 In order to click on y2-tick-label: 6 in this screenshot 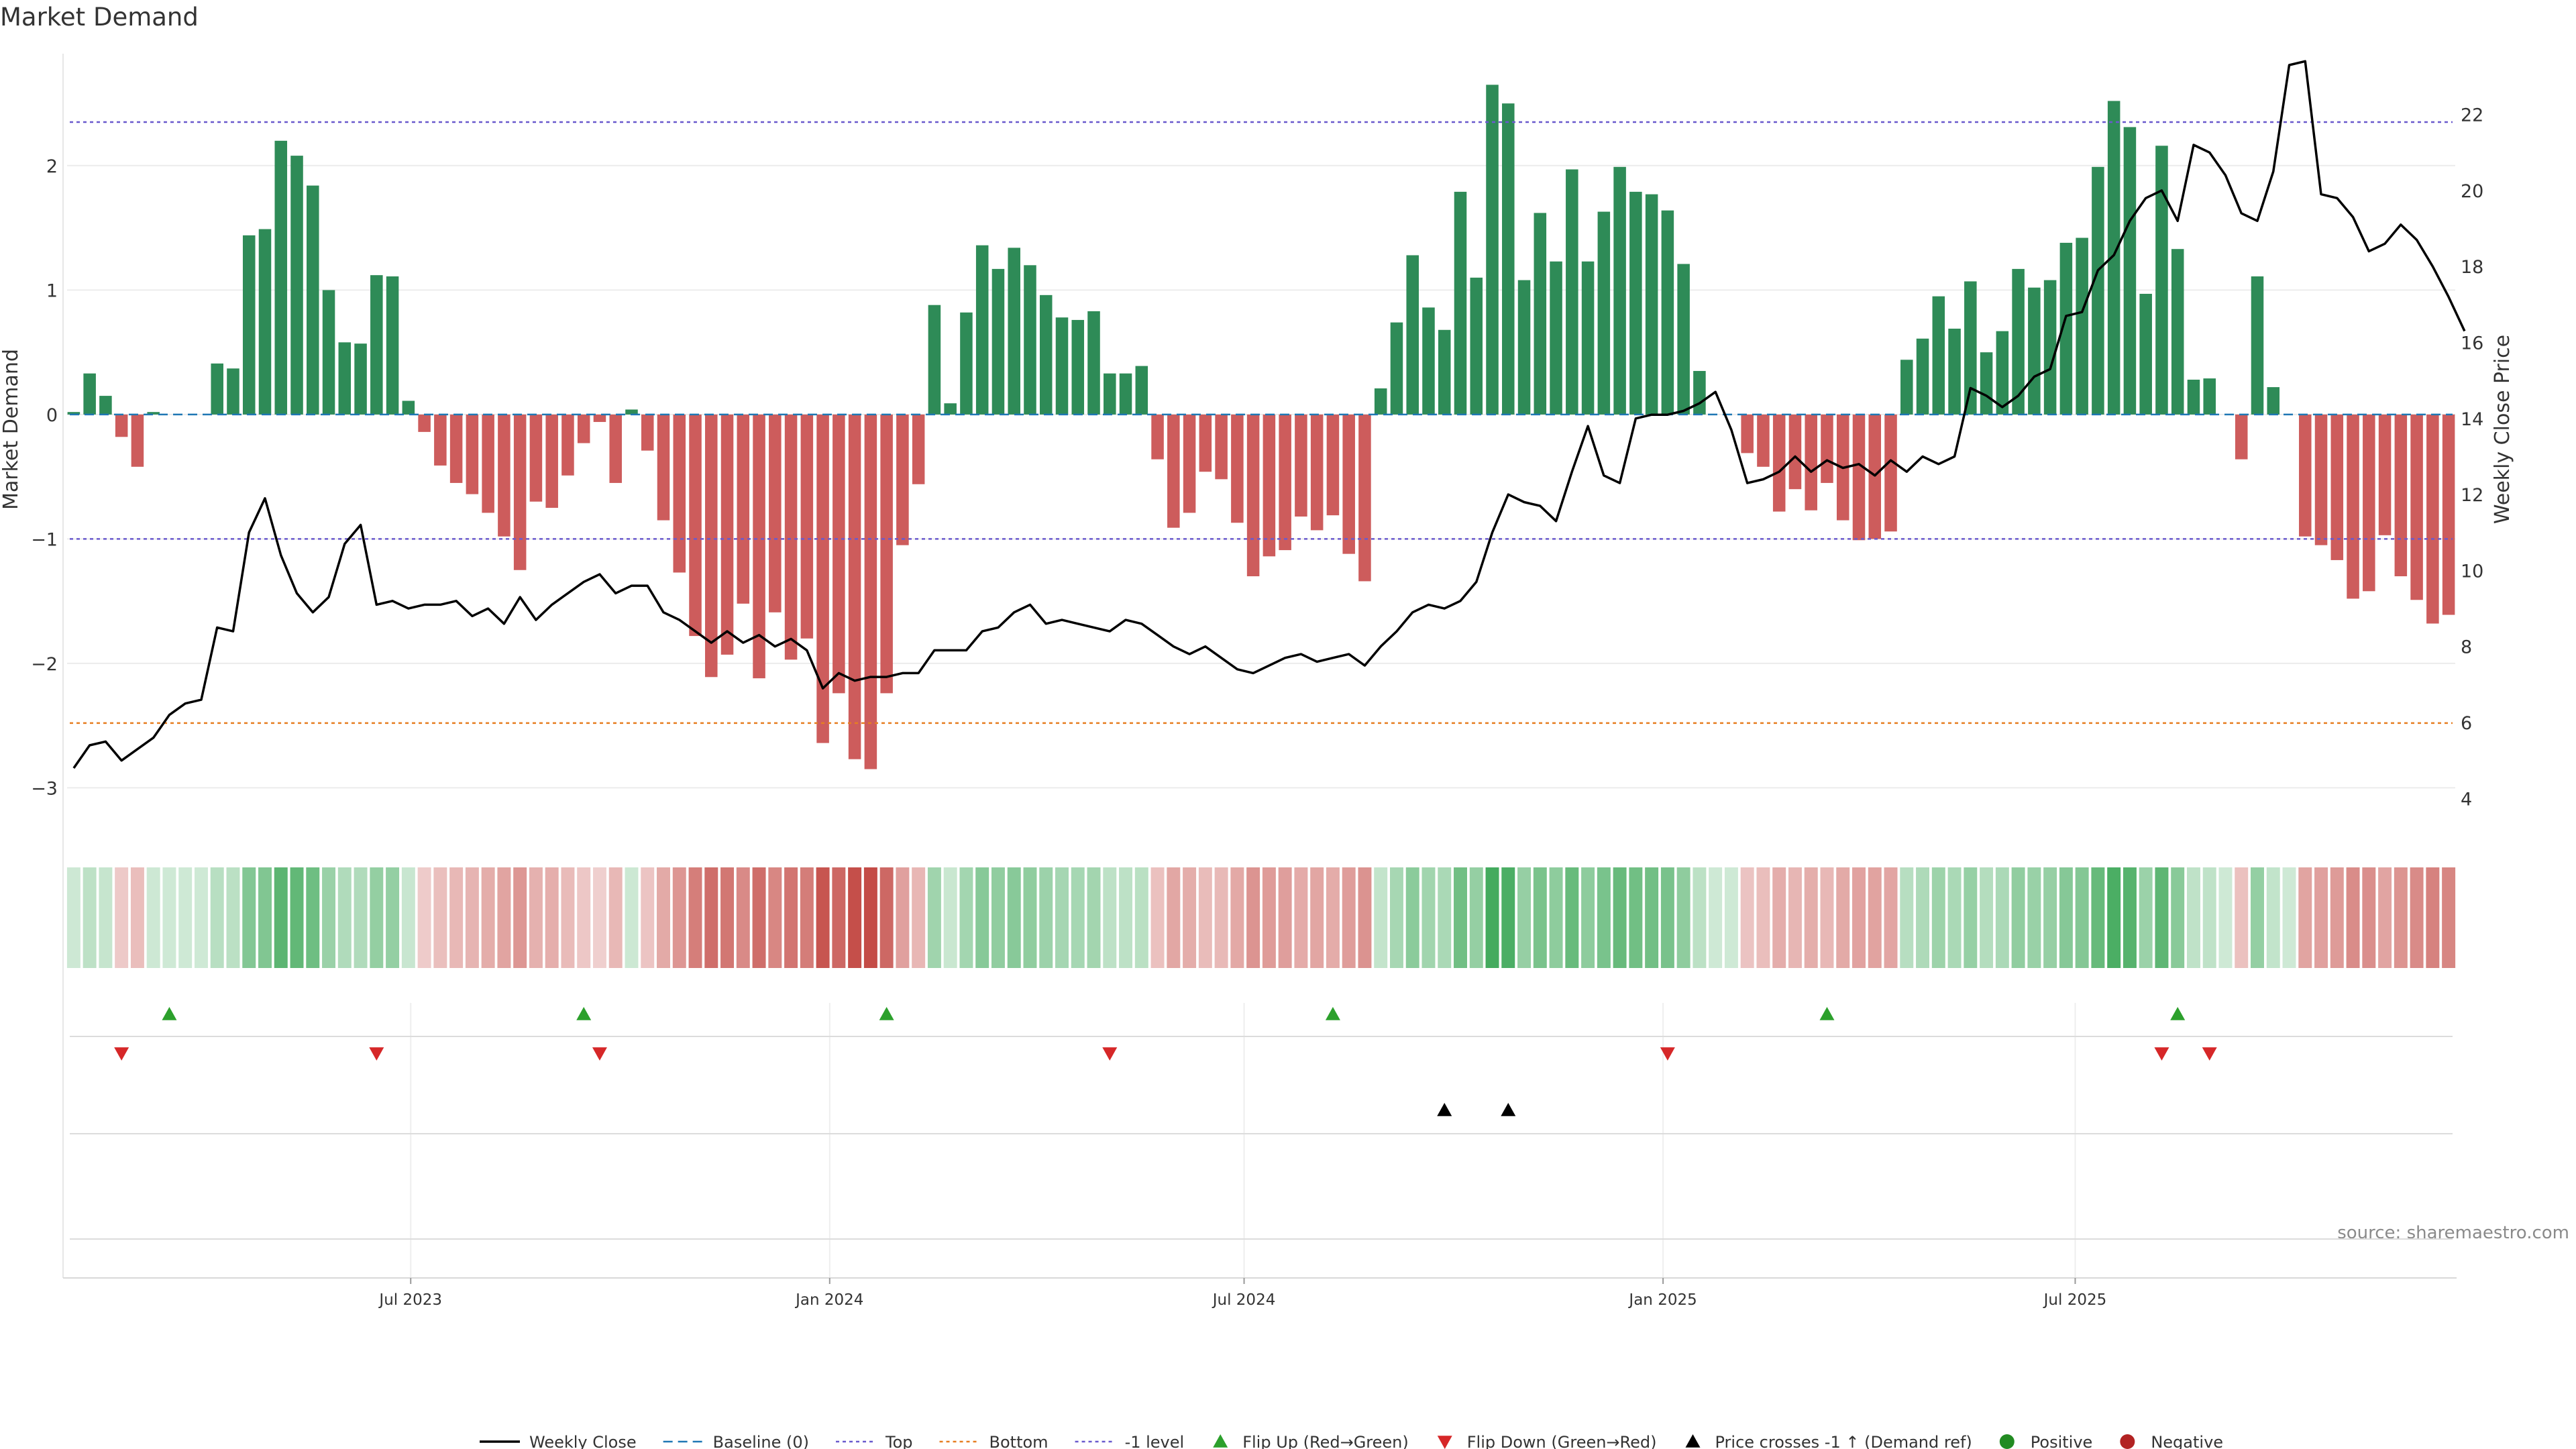, I will do `click(2466, 723)`.